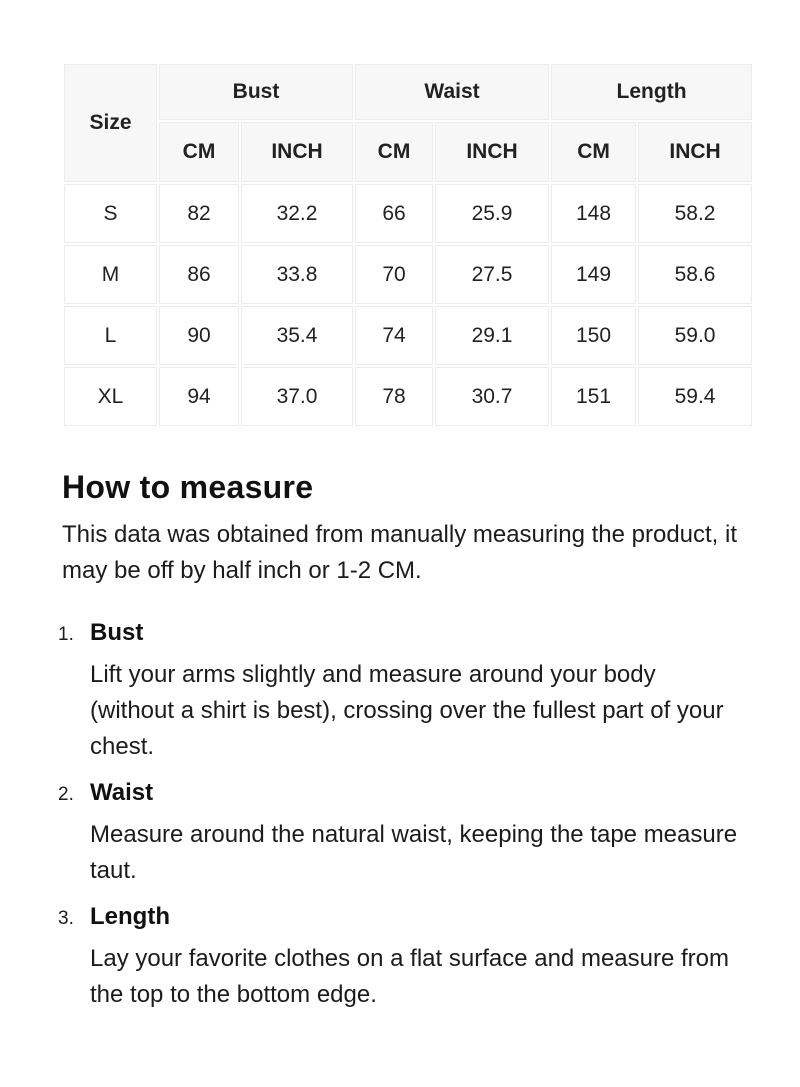 The height and width of the screenshot is (1087, 800). What do you see at coordinates (394, 152) in the screenshot?
I see `unit-header-waist-cm: CM` at bounding box center [394, 152].